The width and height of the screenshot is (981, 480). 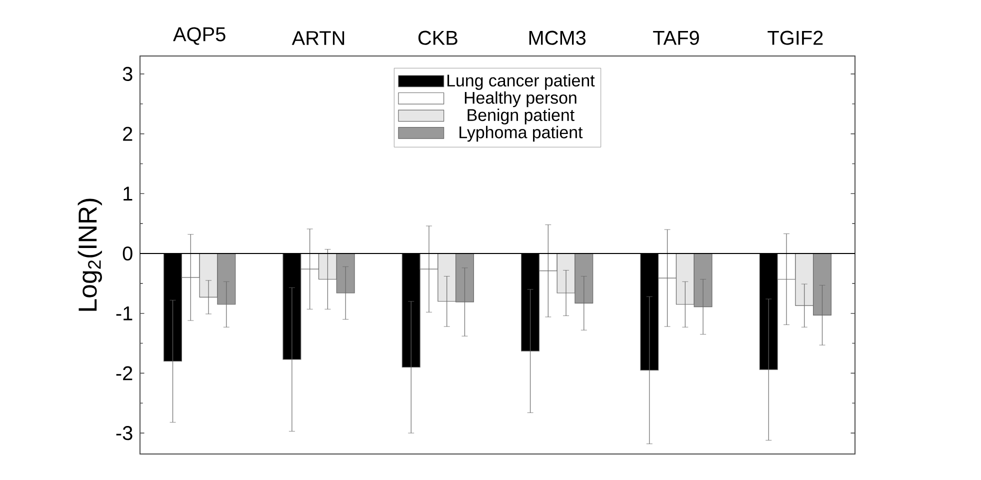 I want to click on y-tick-label: -1, so click(x=124, y=313).